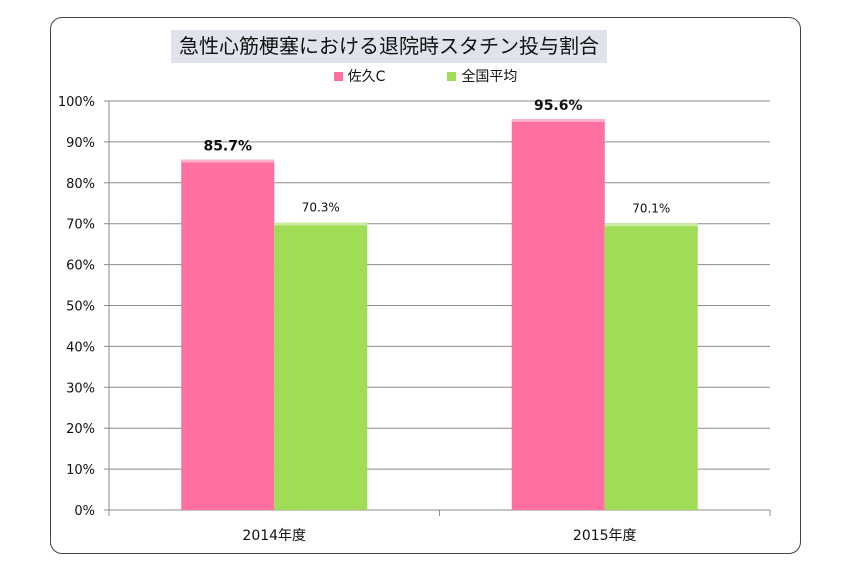 The image size is (851, 562). What do you see at coordinates (389, 46) in the screenshot?
I see `chart-title: 急性心筋梗塞における退院時スタチン投与割合` at bounding box center [389, 46].